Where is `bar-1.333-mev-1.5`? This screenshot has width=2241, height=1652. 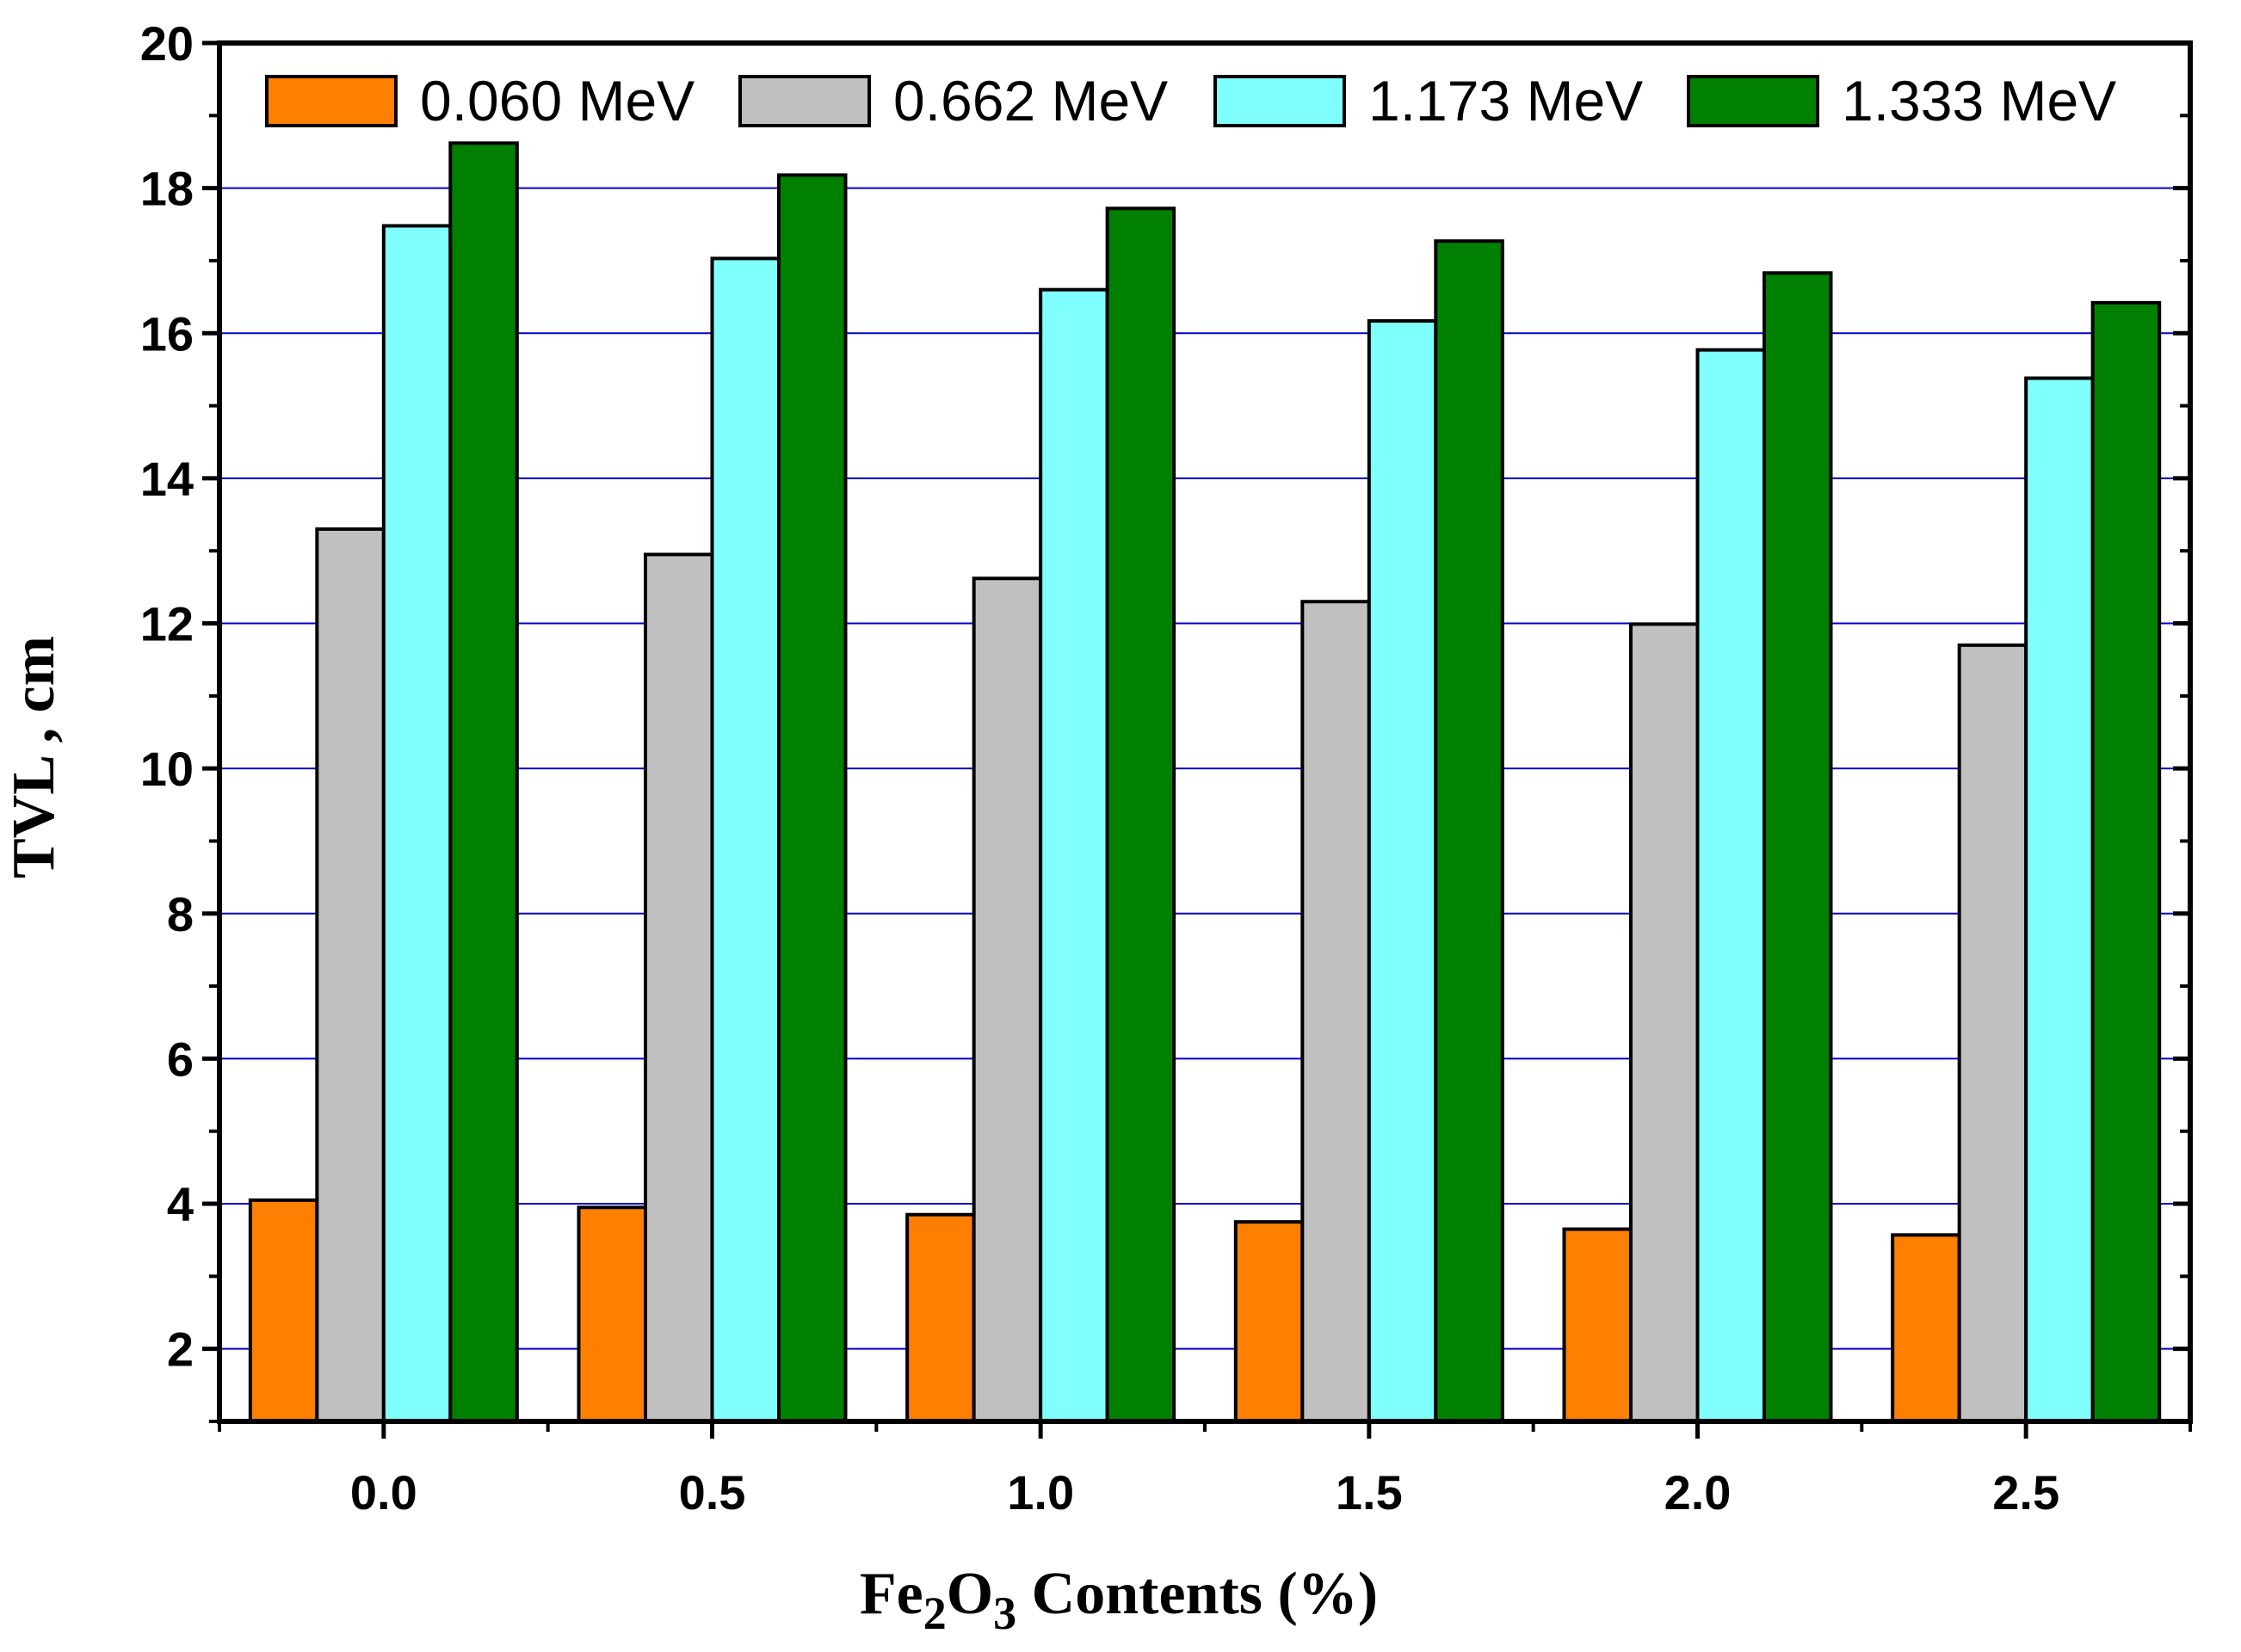 bar-1.333-mev-1.5 is located at coordinates (1469, 831).